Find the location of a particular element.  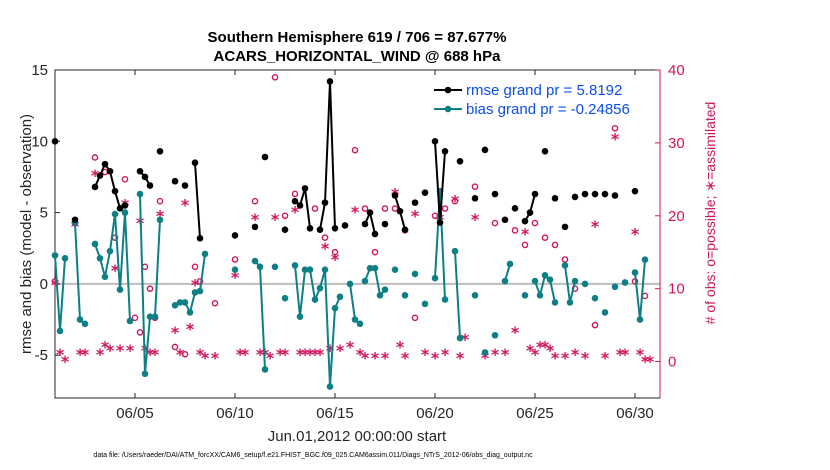

x-tick-label: 06/25 is located at coordinates (535, 413).